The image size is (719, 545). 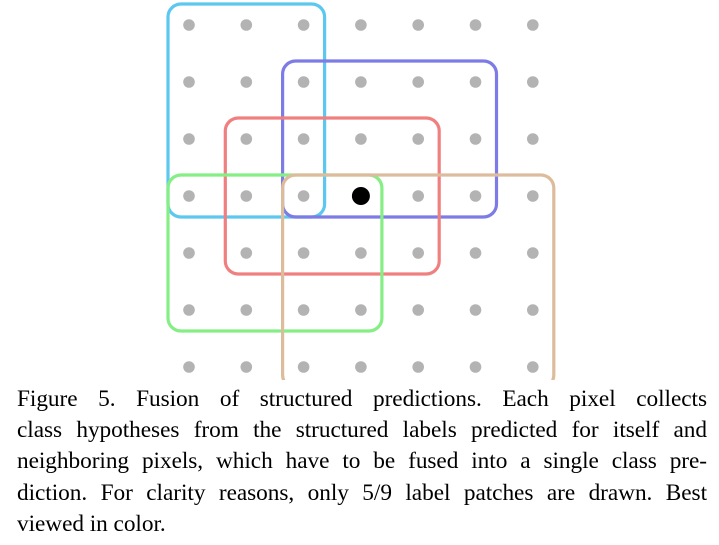 I want to click on patch-green, so click(x=275, y=253).